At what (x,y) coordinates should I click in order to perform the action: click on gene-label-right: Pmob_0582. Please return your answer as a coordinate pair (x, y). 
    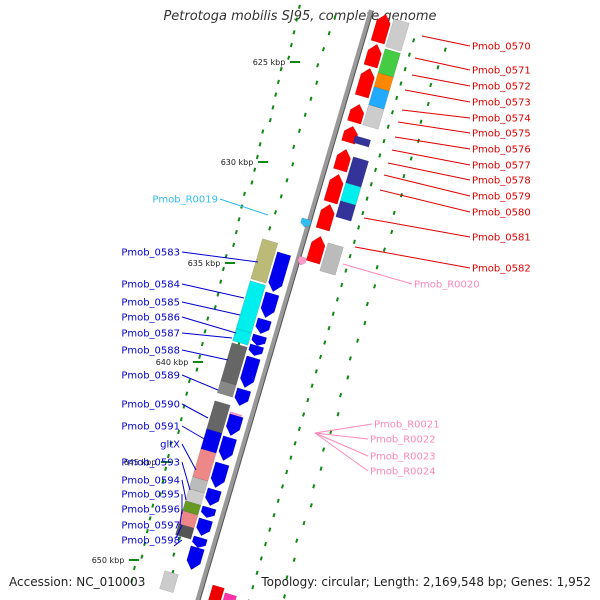
    Looking at the image, I should click on (501, 269).